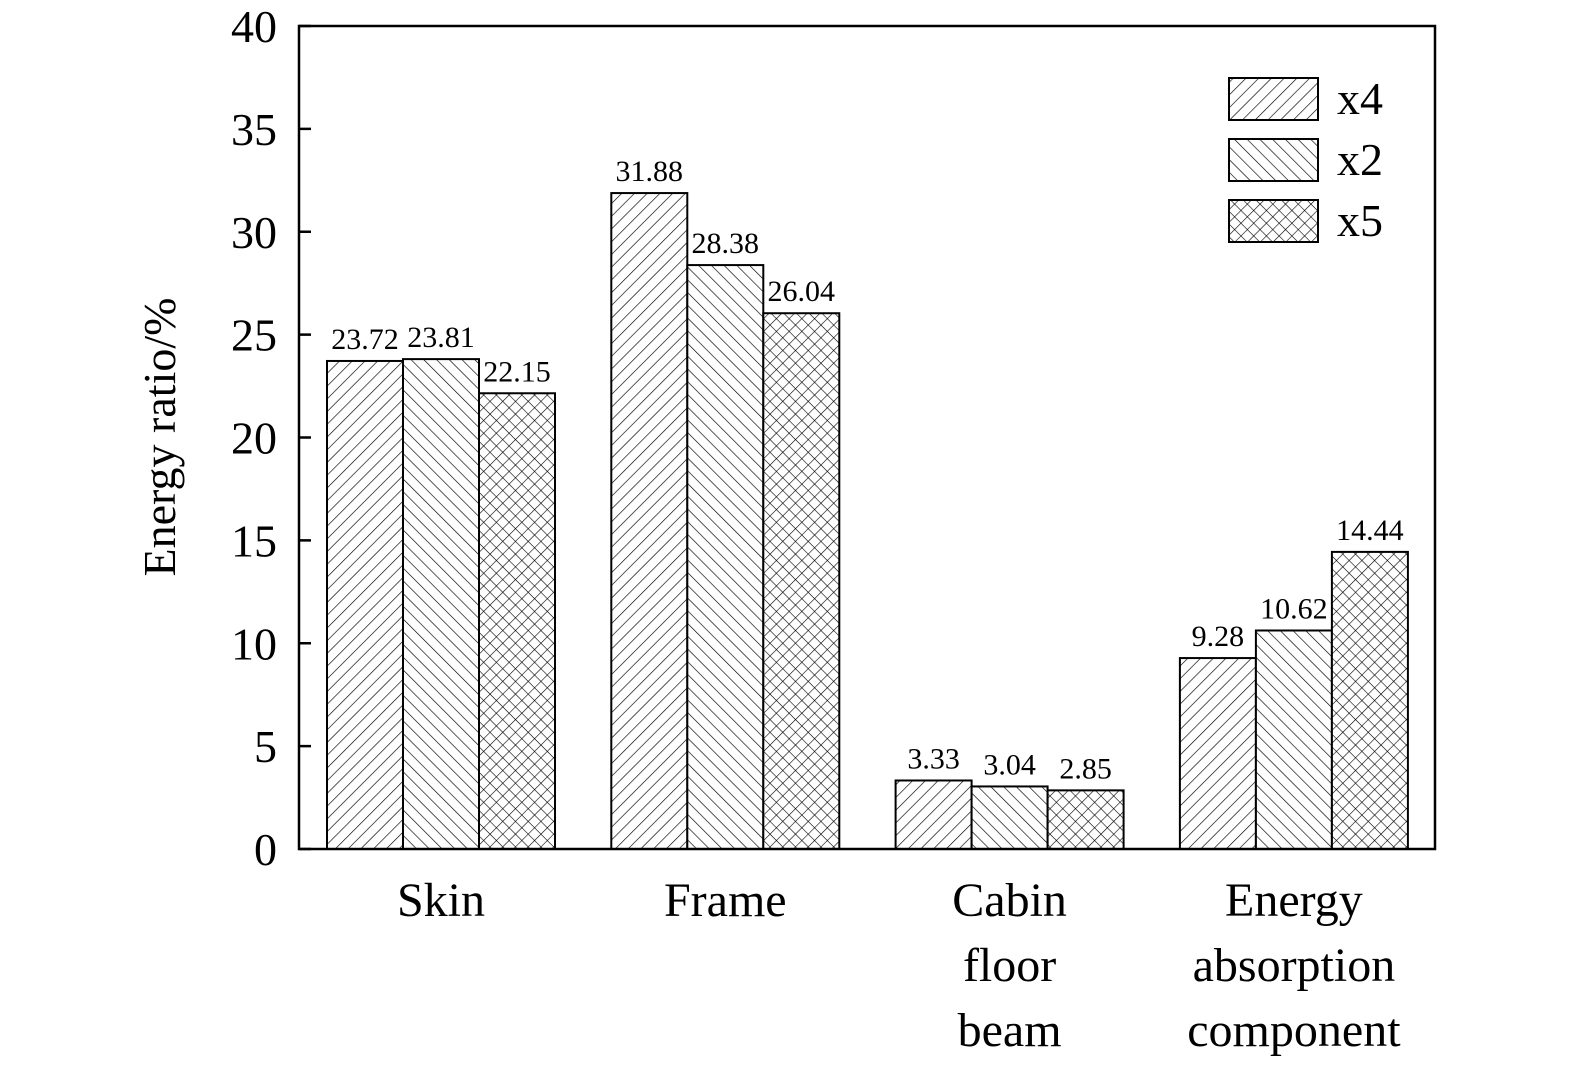 This screenshot has height=1072, width=1575. I want to click on data-label: 22.15, so click(517, 371).